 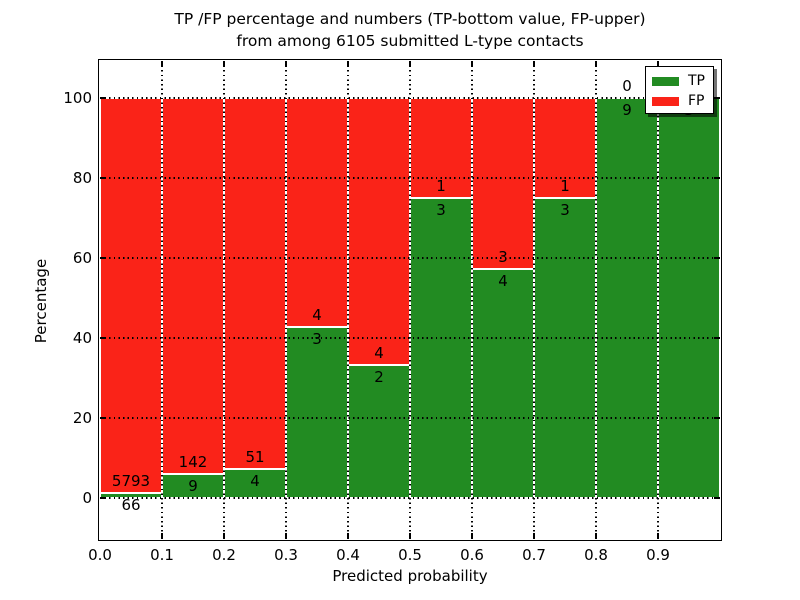 What do you see at coordinates (286, 555) in the screenshot?
I see `x-tick-label: 0.3` at bounding box center [286, 555].